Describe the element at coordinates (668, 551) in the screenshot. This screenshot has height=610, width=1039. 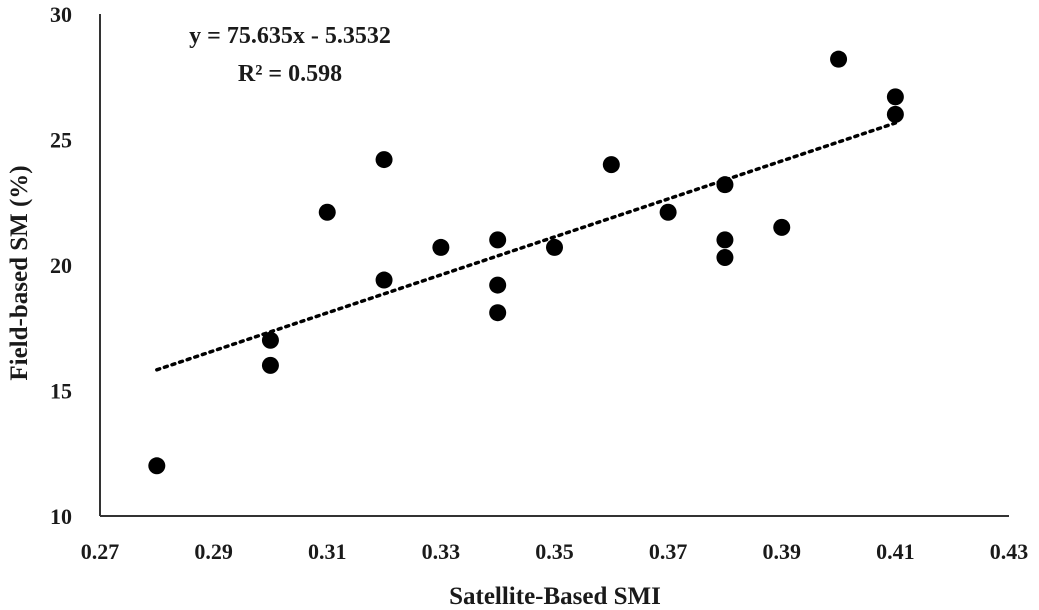
I see `x-tick-label: 0.37` at that location.